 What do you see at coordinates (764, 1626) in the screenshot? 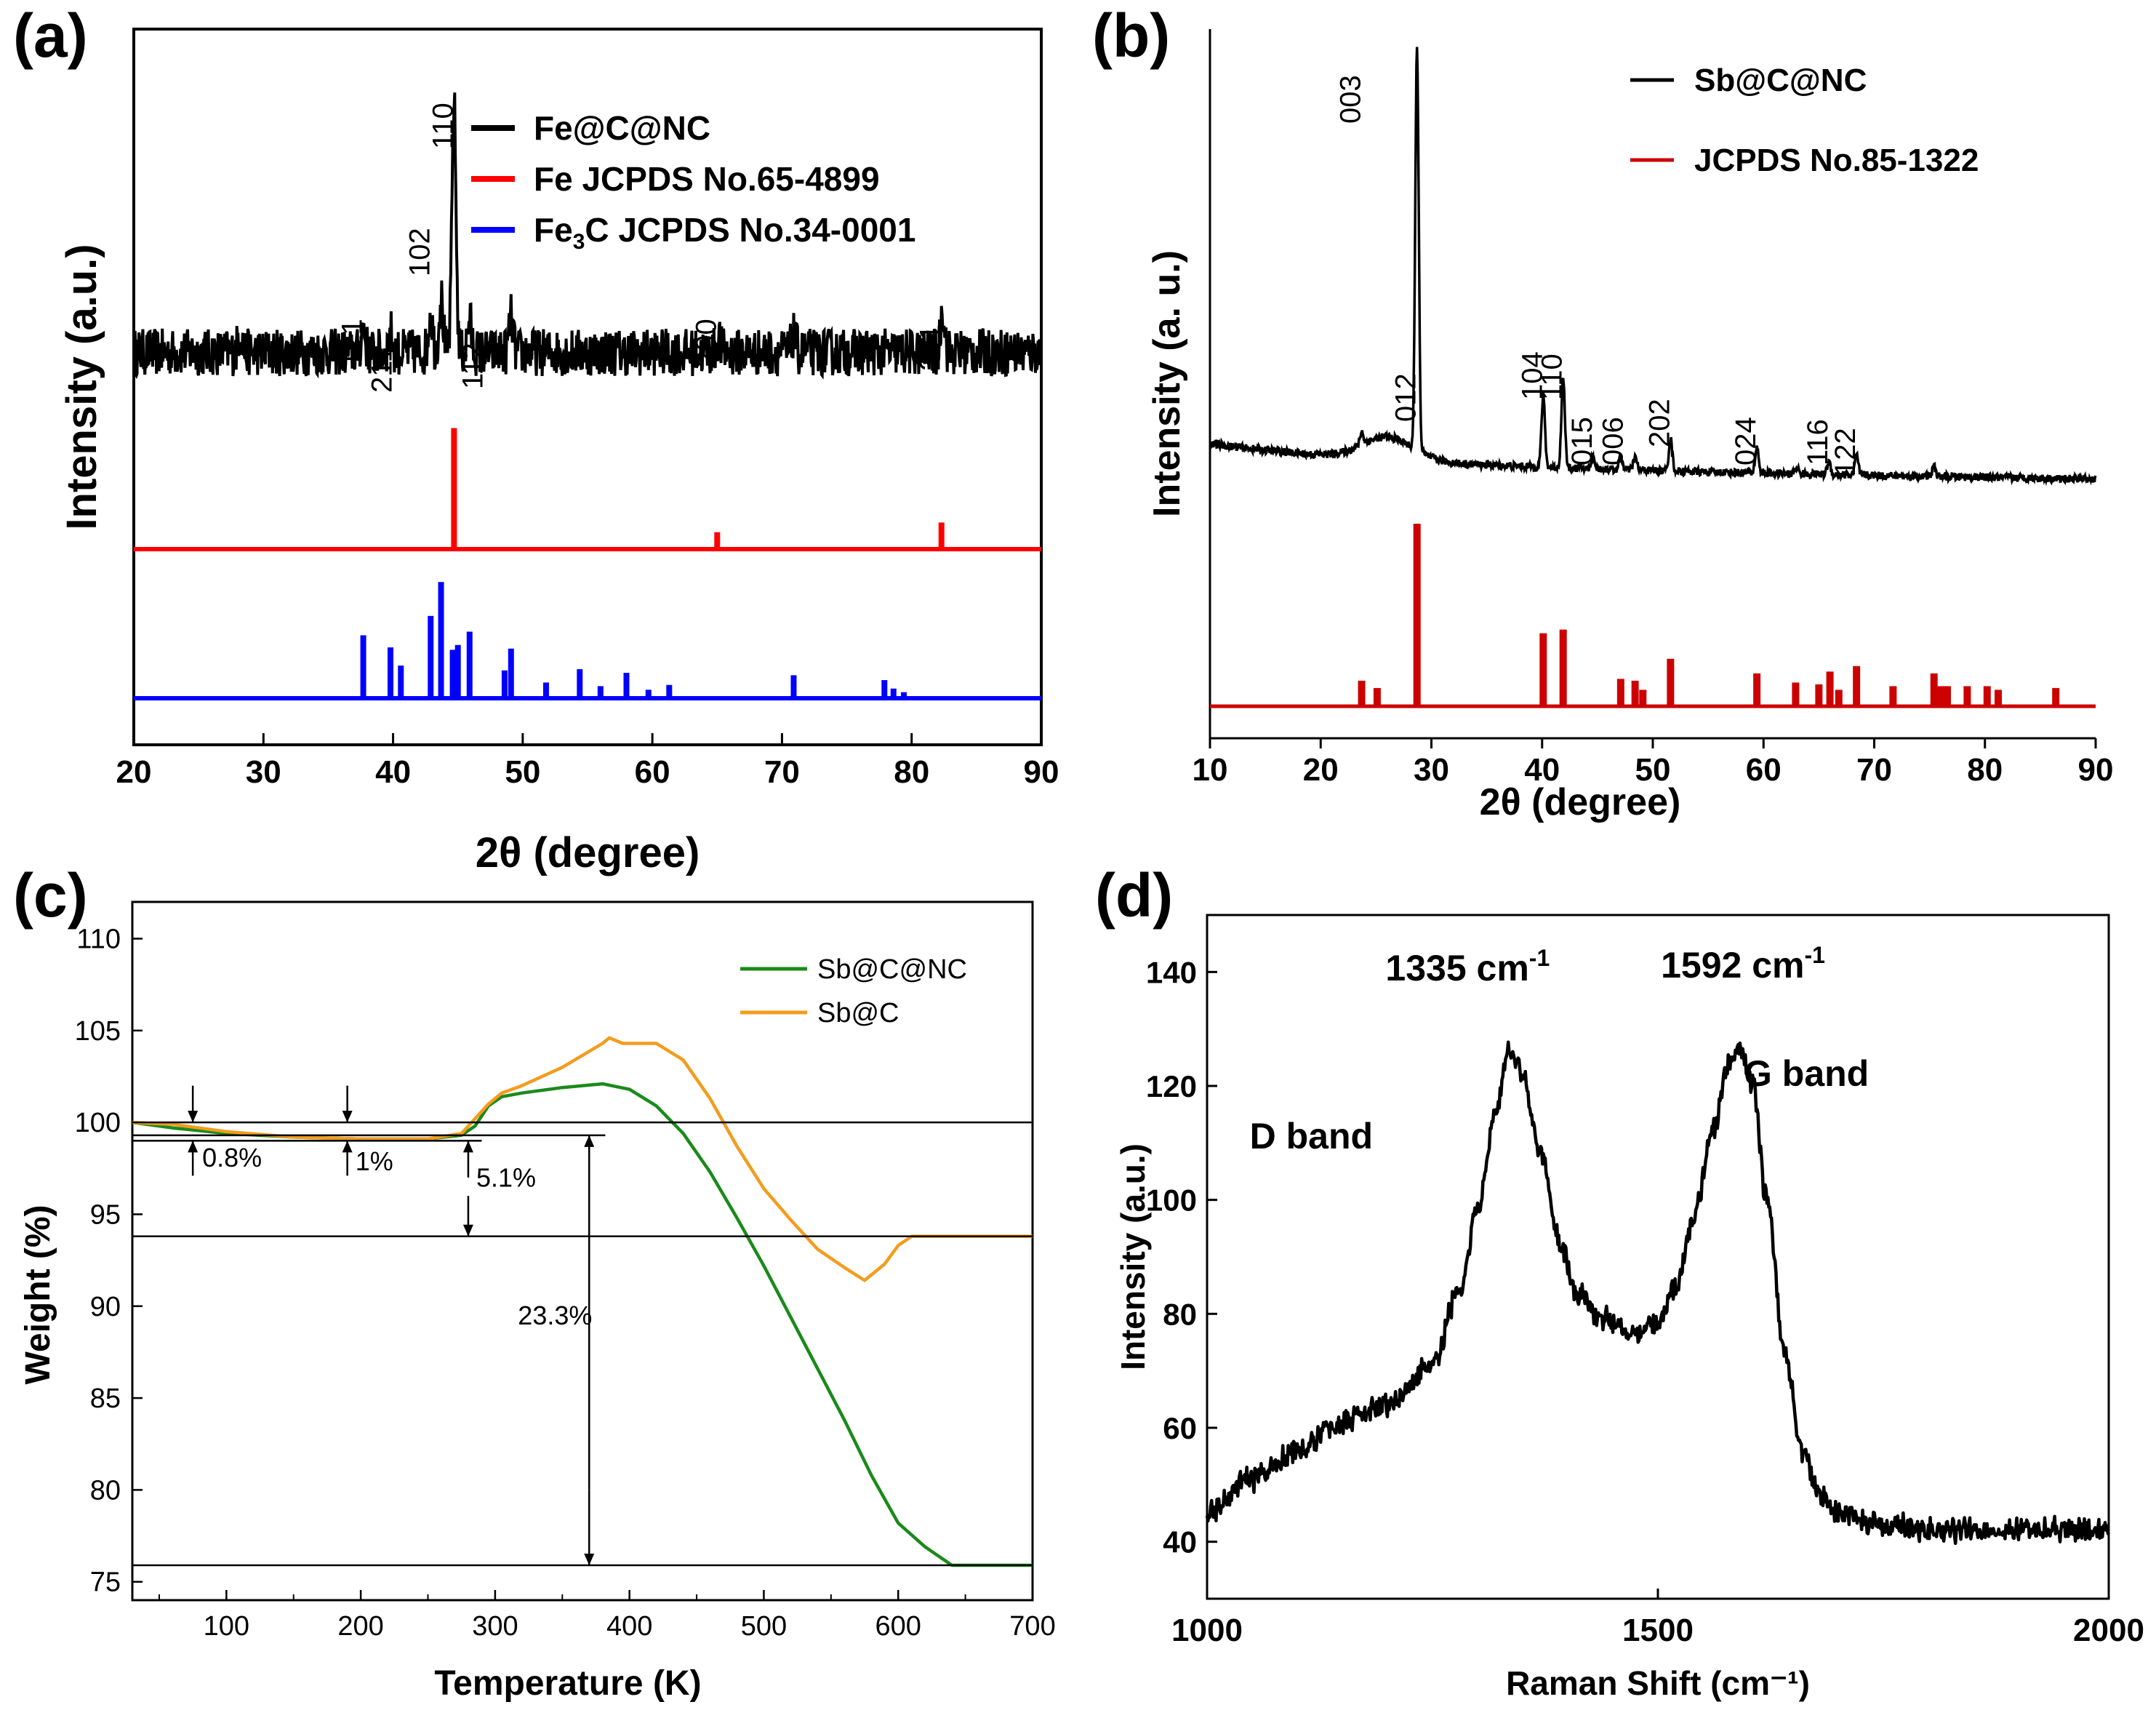
I see `x-tick-label: 500` at bounding box center [764, 1626].